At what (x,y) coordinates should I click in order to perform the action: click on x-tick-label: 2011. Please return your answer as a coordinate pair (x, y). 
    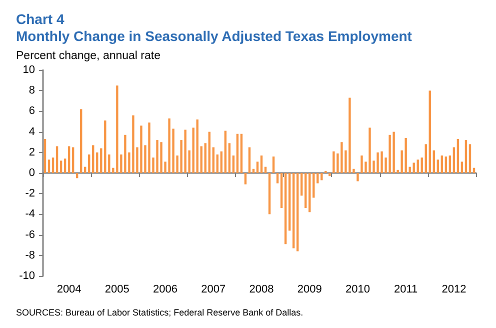
    Looking at the image, I should click on (406, 290).